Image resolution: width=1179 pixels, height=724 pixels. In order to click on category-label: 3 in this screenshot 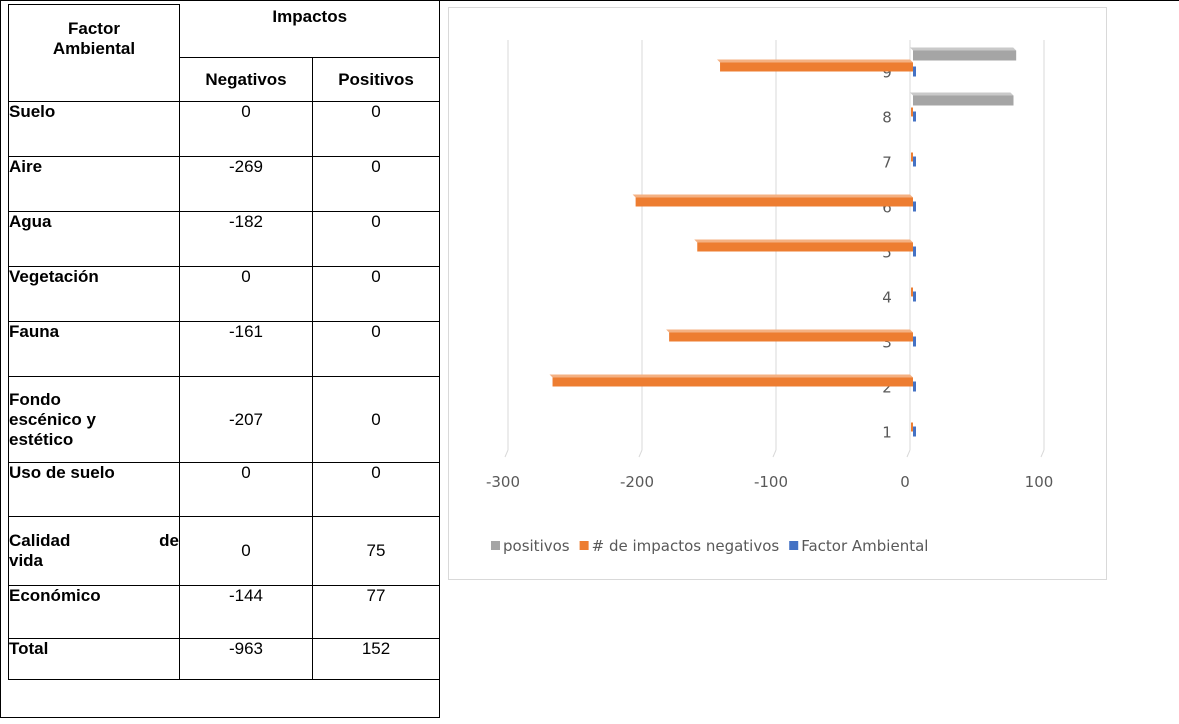, I will do `click(887, 343)`.